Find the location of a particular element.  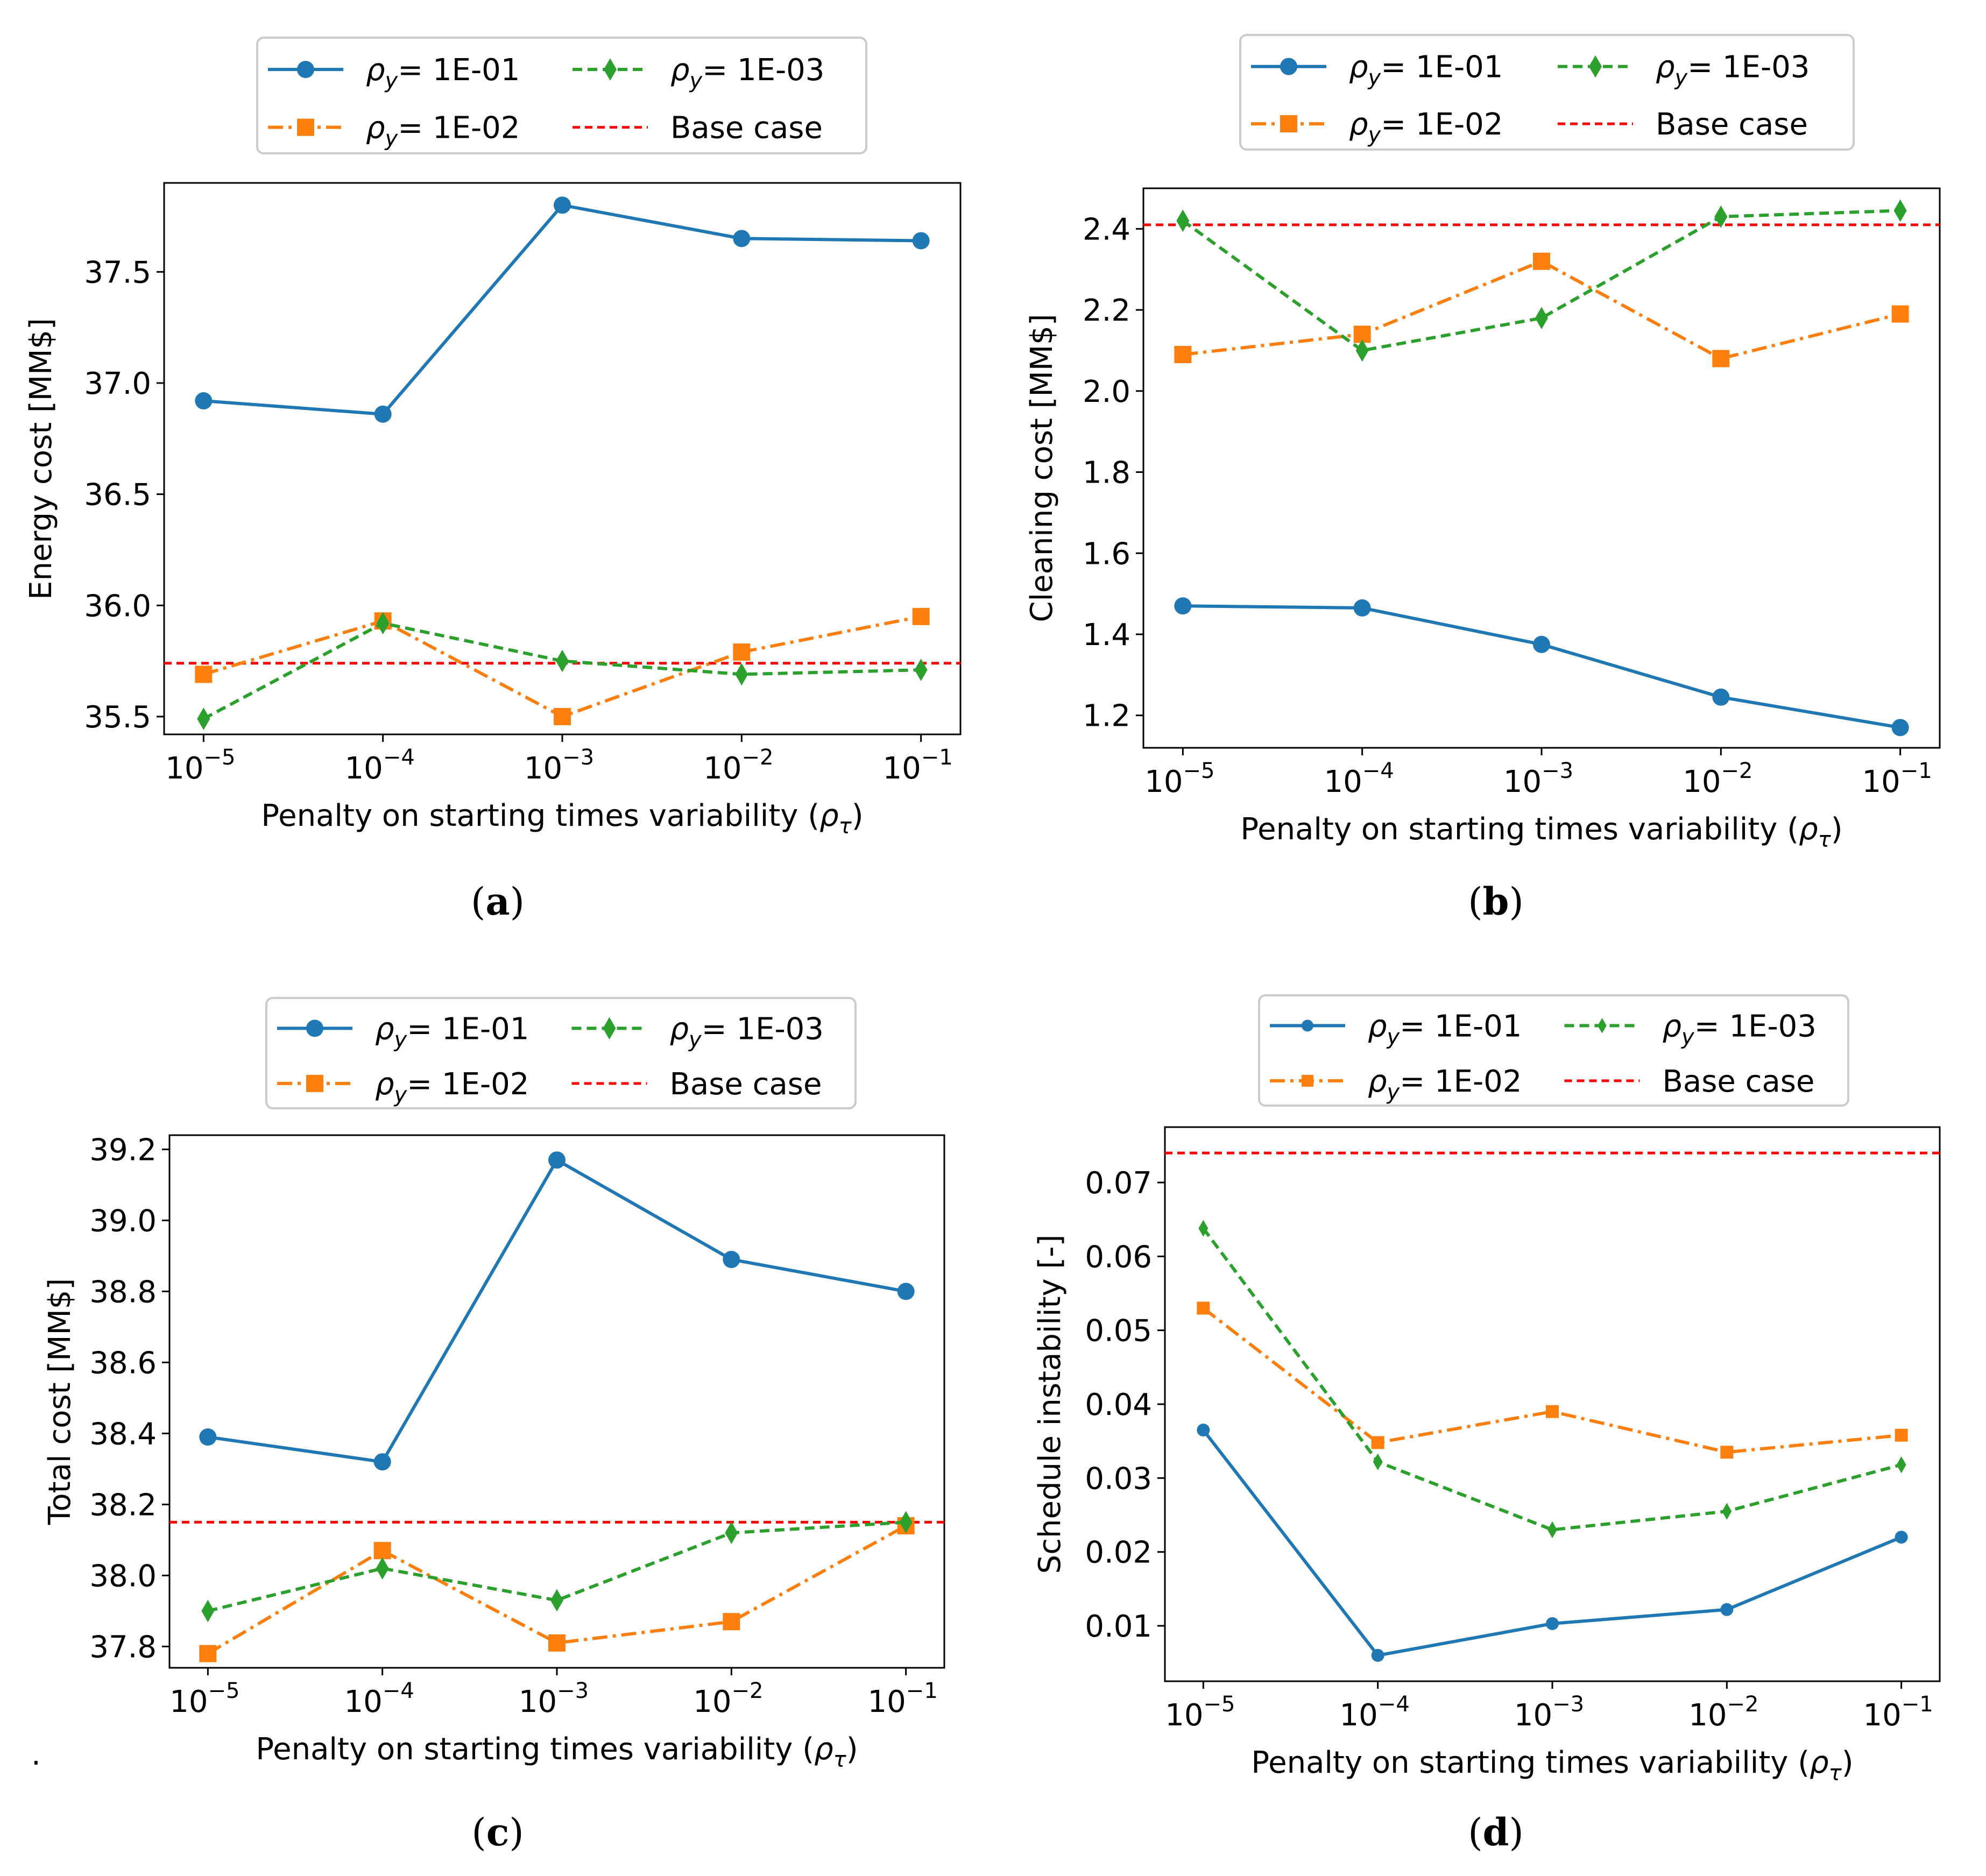

panel-caption: (d) is located at coordinates (1496, 1832).